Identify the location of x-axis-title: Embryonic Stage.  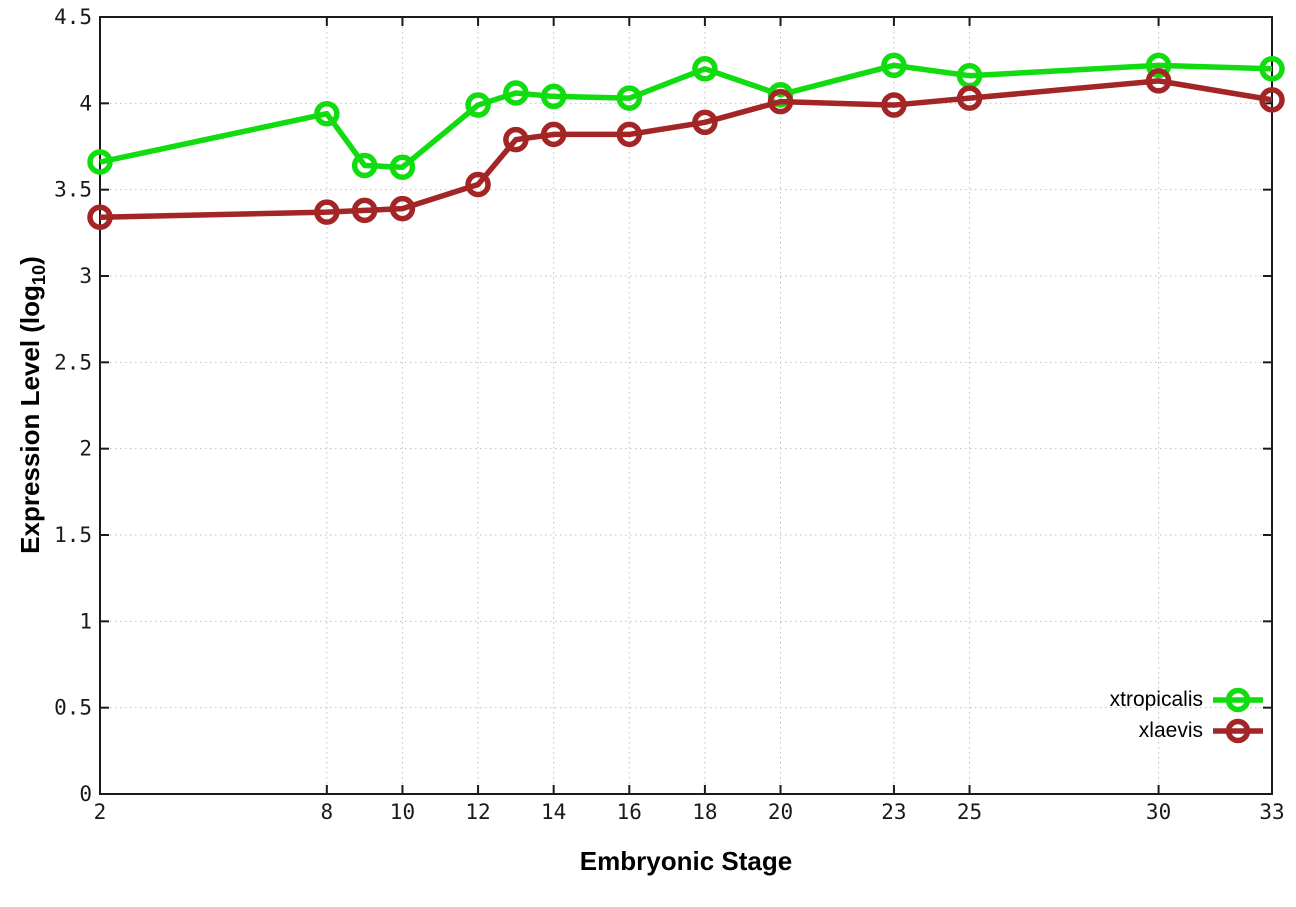
(686, 861).